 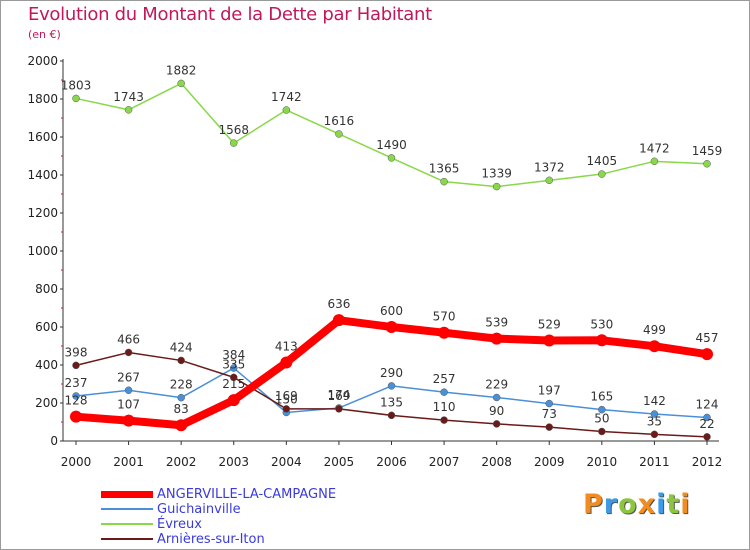 What do you see at coordinates (286, 462) in the screenshot?
I see `x-tick-label: 2004` at bounding box center [286, 462].